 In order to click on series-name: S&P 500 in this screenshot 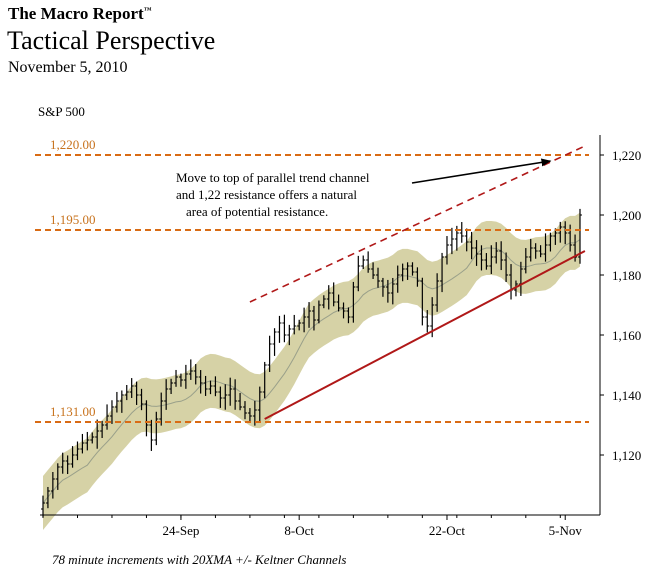, I will do `click(61, 111)`.